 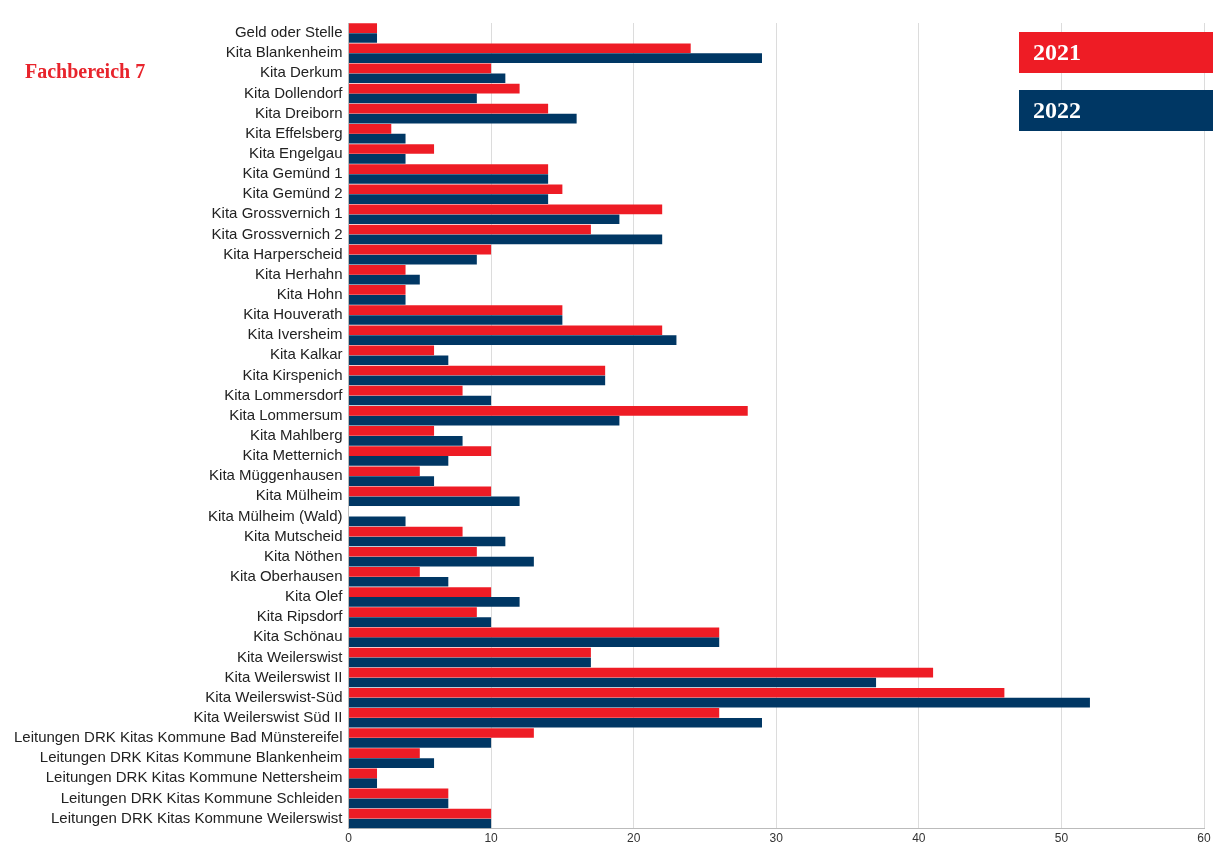 I want to click on y-tick-label: Kita Gemünd 2, so click(x=292, y=193).